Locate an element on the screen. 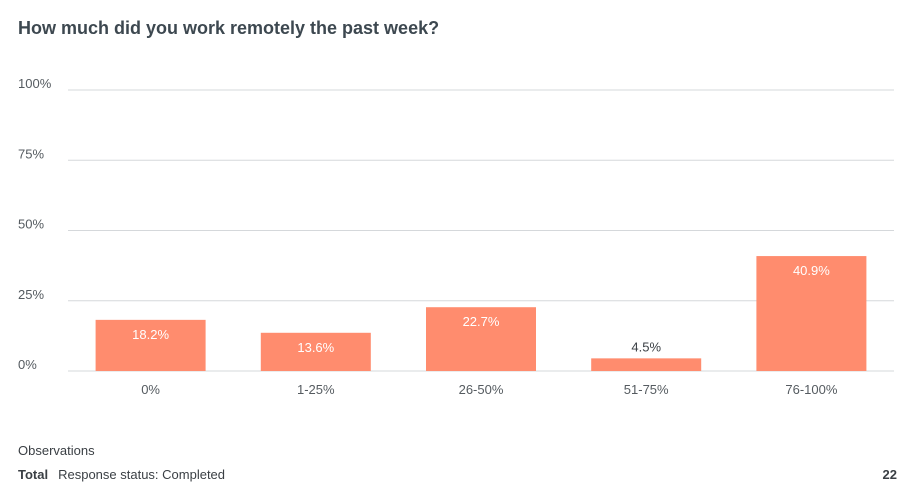 The width and height of the screenshot is (911, 500). observations-total-row: Total Response status: Completed 22 is located at coordinates (457, 474).